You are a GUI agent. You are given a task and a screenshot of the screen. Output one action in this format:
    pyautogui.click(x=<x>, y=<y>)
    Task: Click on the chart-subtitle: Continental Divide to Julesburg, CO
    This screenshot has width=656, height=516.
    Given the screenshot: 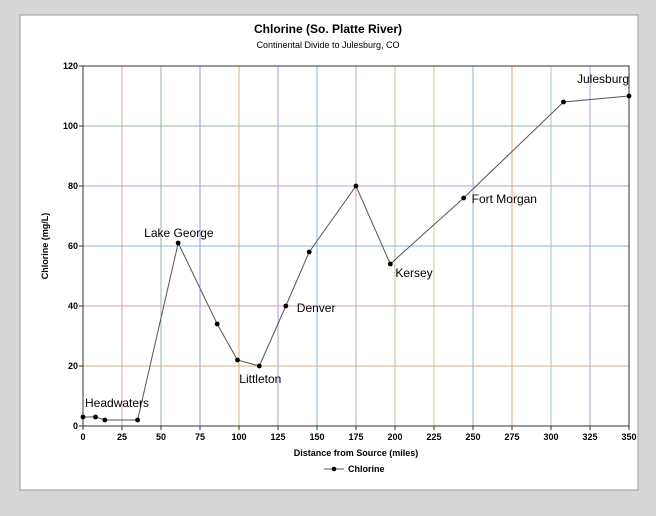 What is the action you would take?
    pyautogui.click(x=327, y=45)
    